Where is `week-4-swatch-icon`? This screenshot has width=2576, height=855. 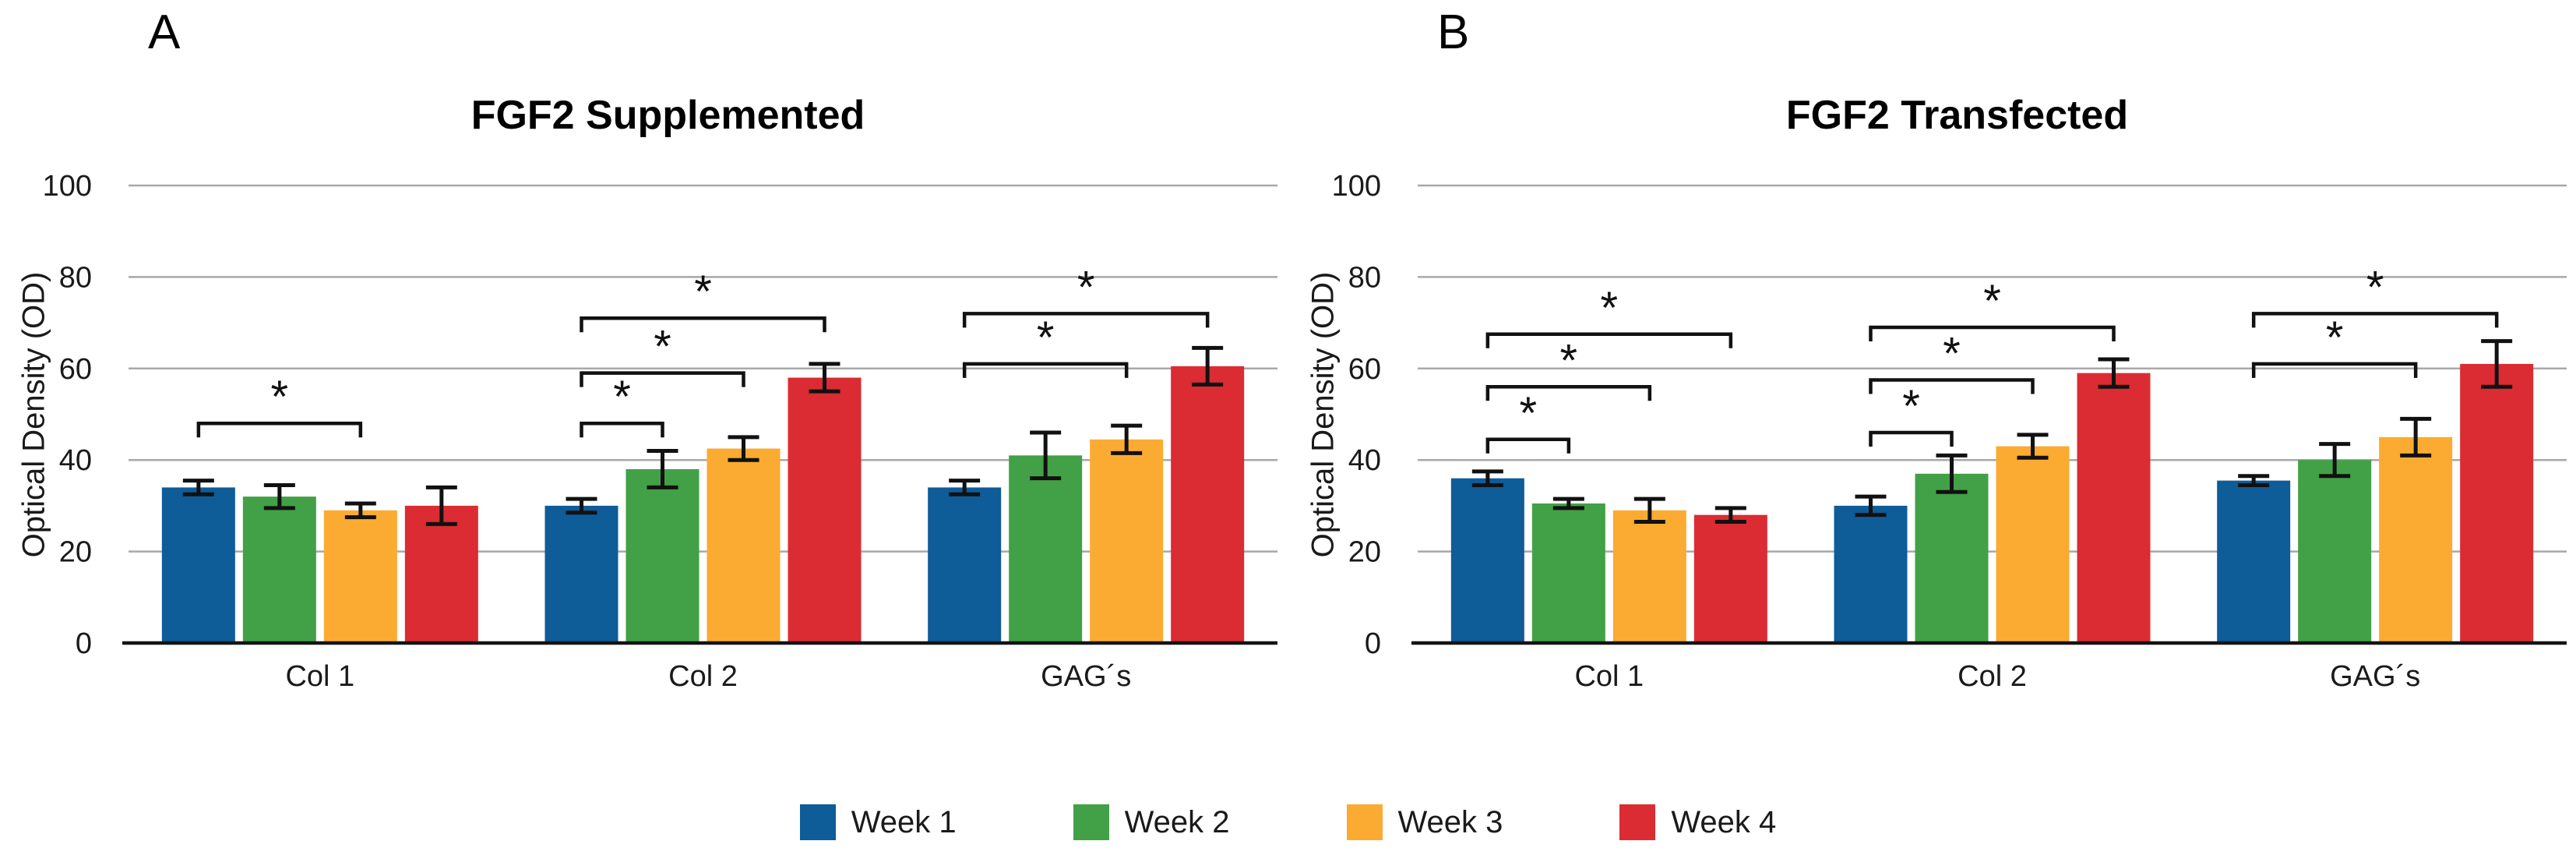
week-4-swatch-icon is located at coordinates (1638, 822).